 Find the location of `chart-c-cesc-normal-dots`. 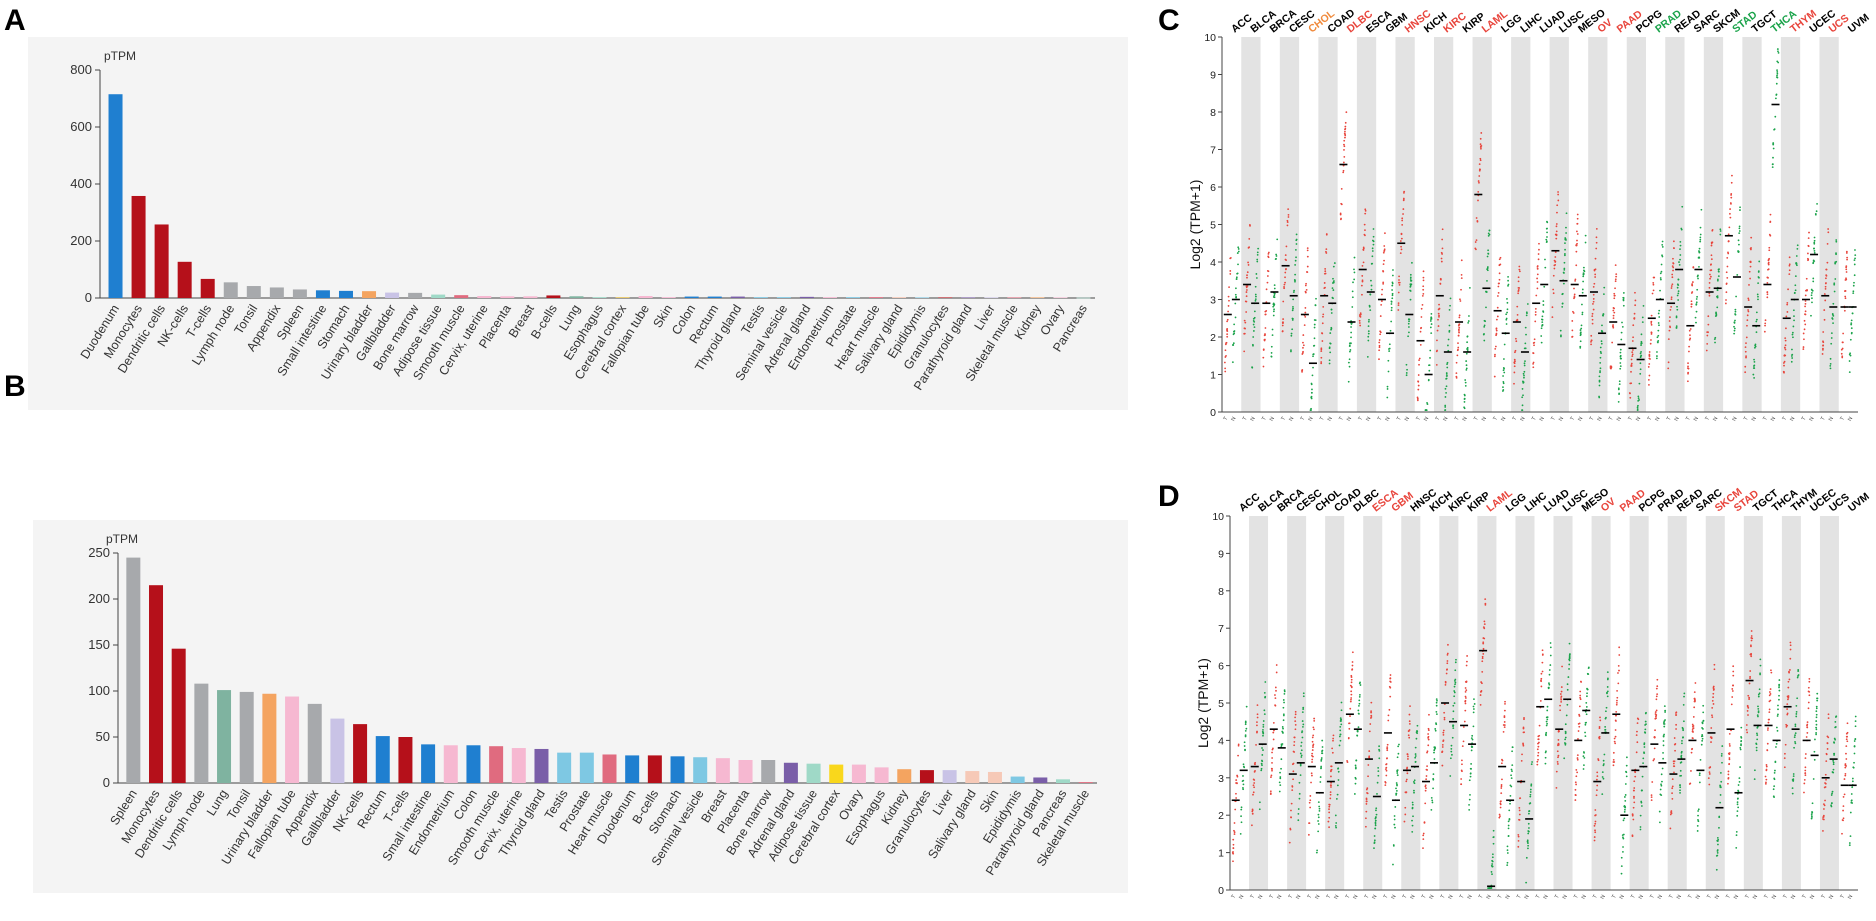

chart-c-cesc-normal-dots is located at coordinates (1294, 293).